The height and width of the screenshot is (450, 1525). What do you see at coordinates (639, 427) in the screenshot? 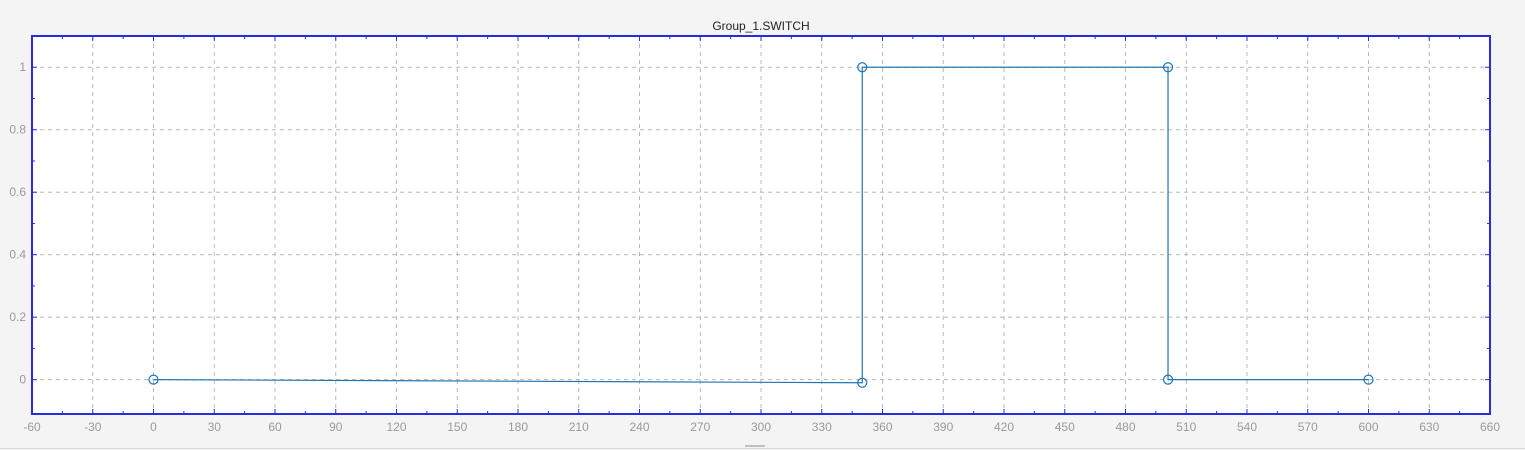
I see `x-tick-label: 240` at bounding box center [639, 427].